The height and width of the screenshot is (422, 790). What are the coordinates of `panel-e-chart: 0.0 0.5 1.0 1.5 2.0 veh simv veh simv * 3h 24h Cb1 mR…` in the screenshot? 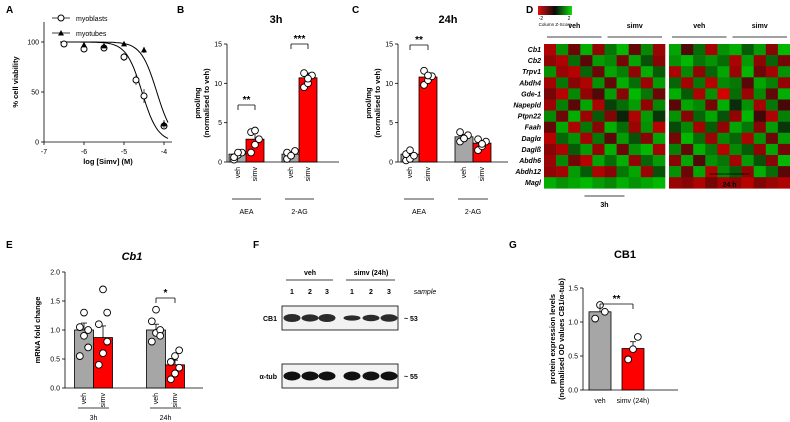 It's located at (118, 336).